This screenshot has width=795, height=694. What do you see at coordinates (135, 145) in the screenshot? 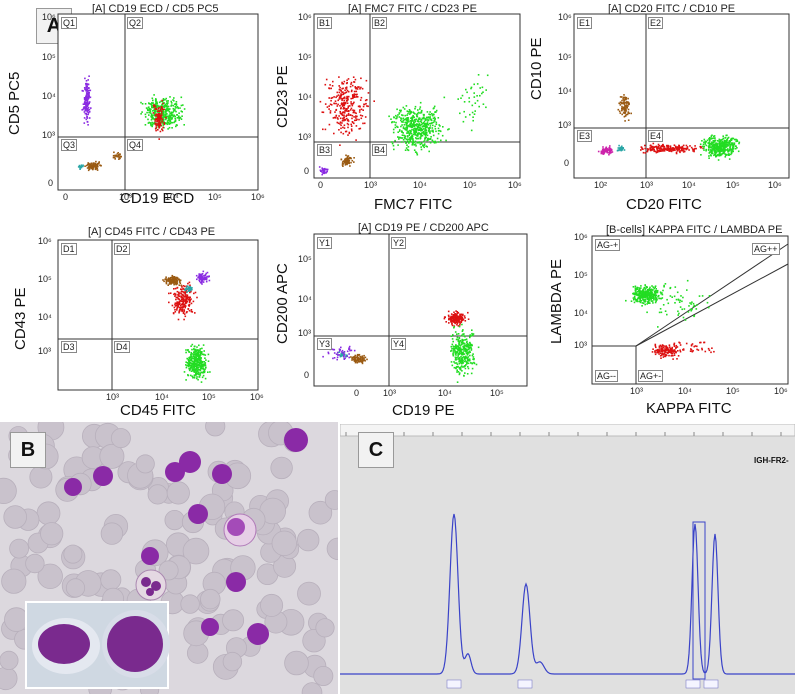
I see `quadrant-label: Q4` at bounding box center [135, 145].